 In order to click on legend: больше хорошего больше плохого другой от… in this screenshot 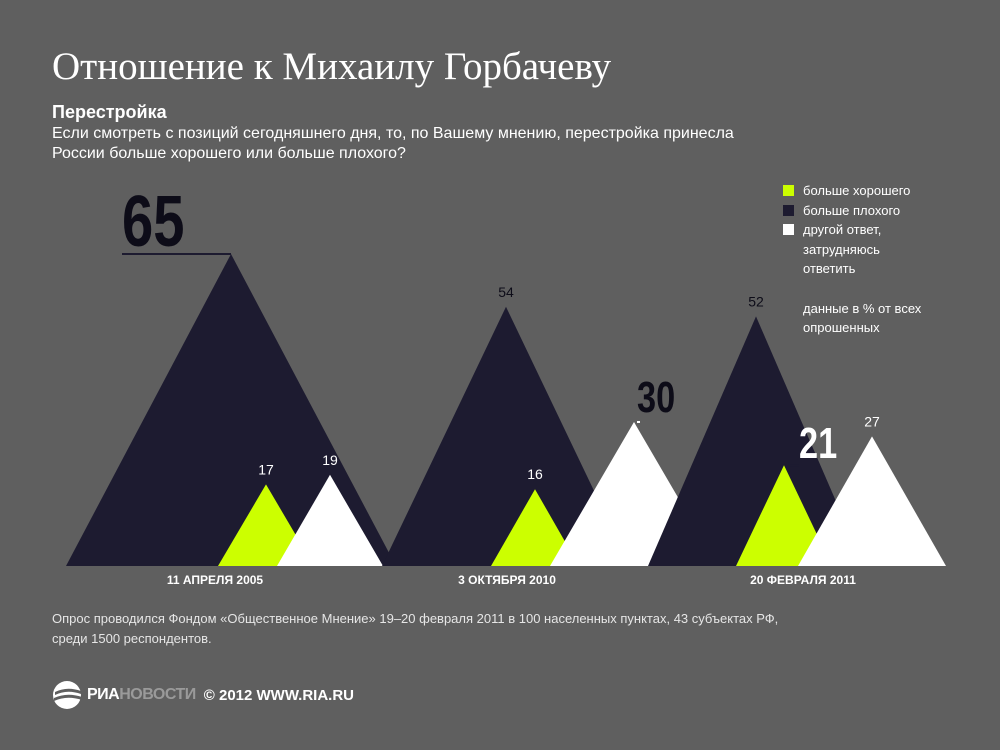, I will do `click(883, 259)`.